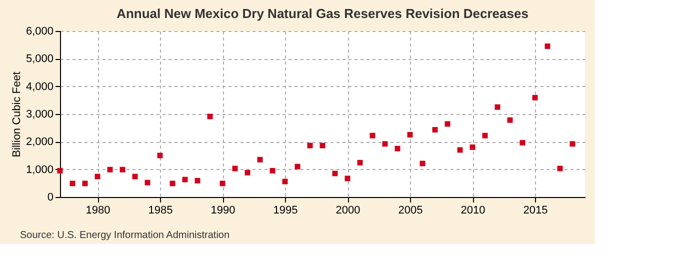  What do you see at coordinates (40, 59) in the screenshot?
I see `y-tick-label: 5,000` at bounding box center [40, 59].